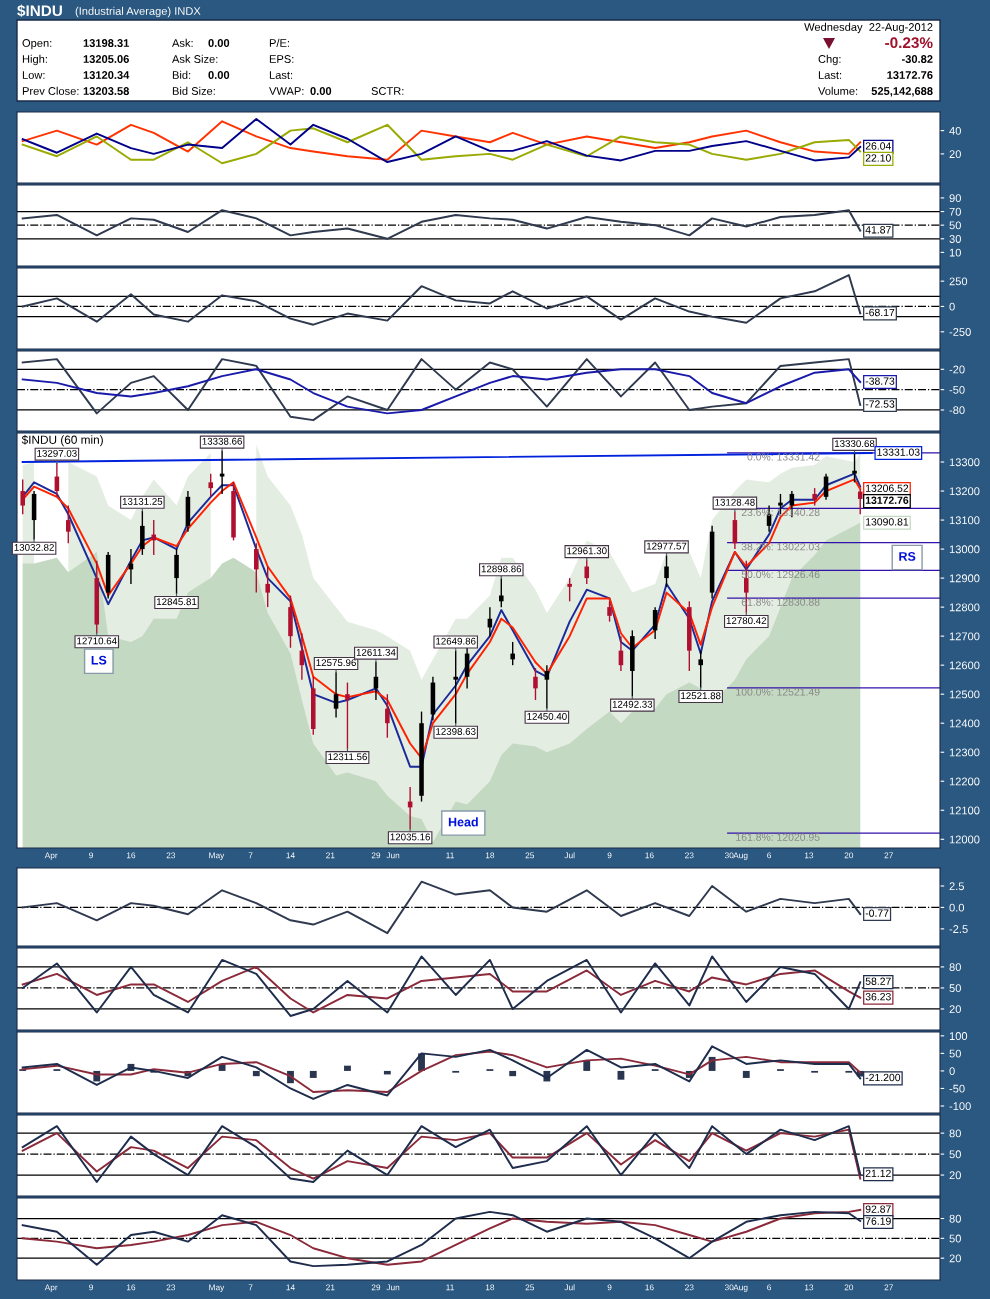 The width and height of the screenshot is (990, 1299). What do you see at coordinates (501, 569) in the screenshot?
I see `annotation: 12898.86` at bounding box center [501, 569].